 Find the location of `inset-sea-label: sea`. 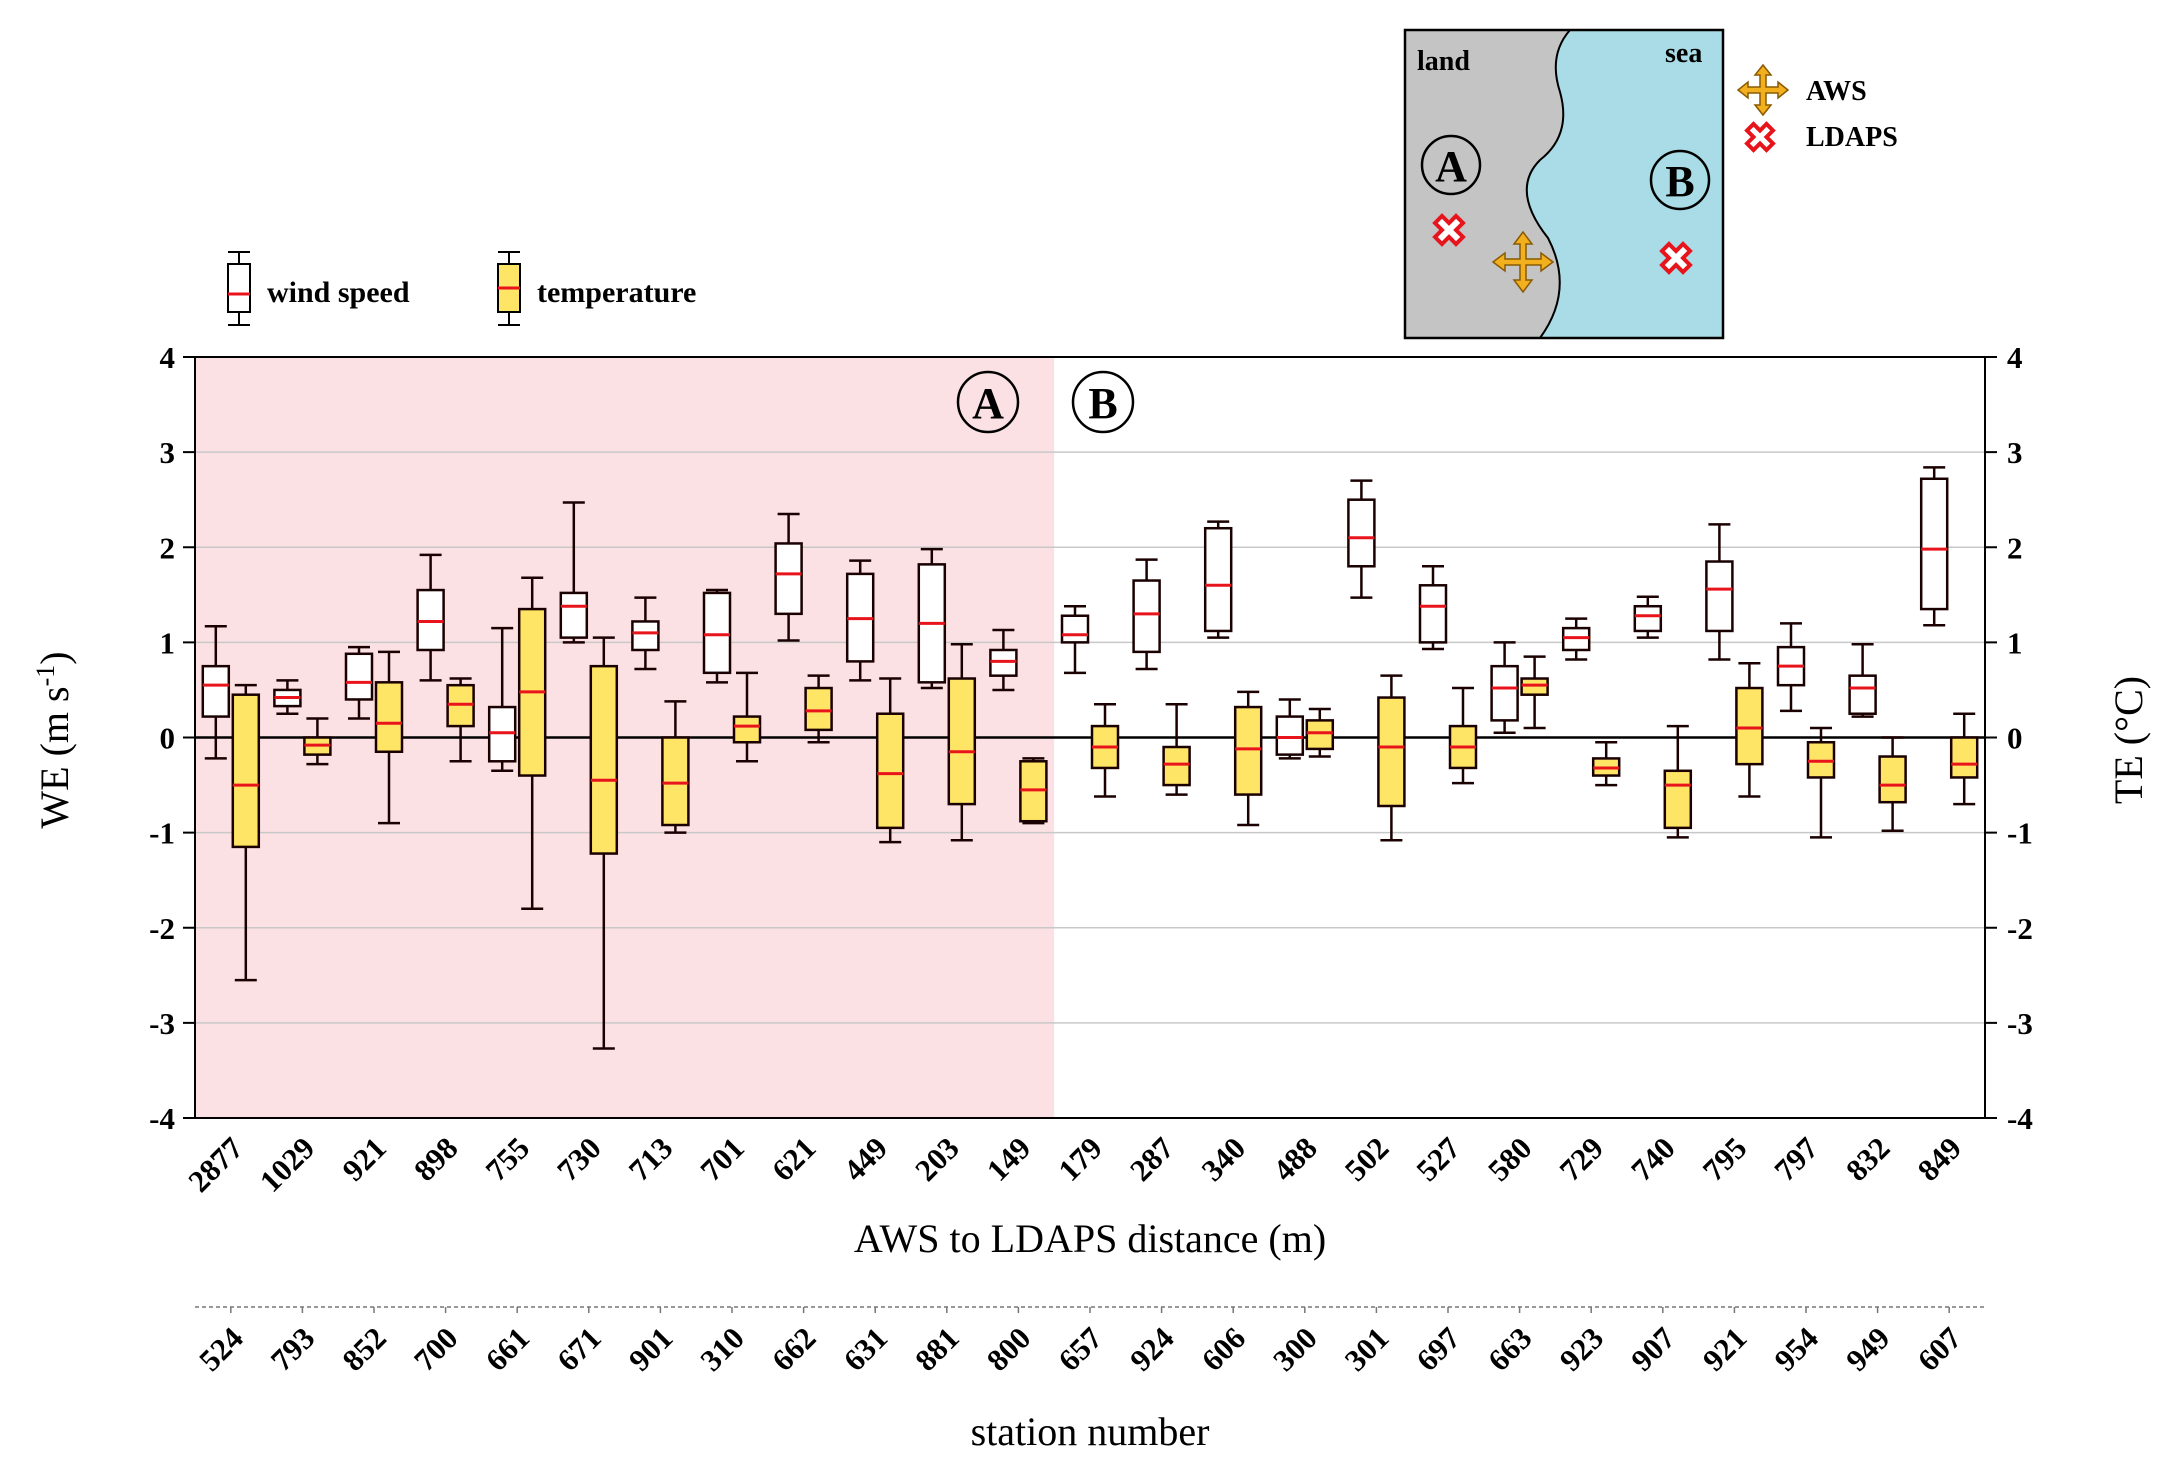

inset-sea-label: sea is located at coordinates (1683, 53).